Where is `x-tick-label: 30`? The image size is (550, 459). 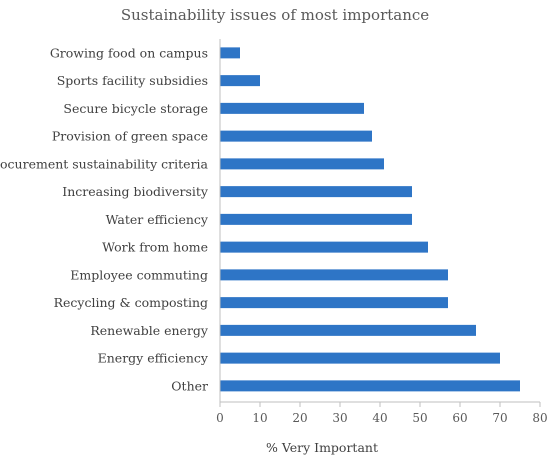 x-tick-label: 30 is located at coordinates (339, 418).